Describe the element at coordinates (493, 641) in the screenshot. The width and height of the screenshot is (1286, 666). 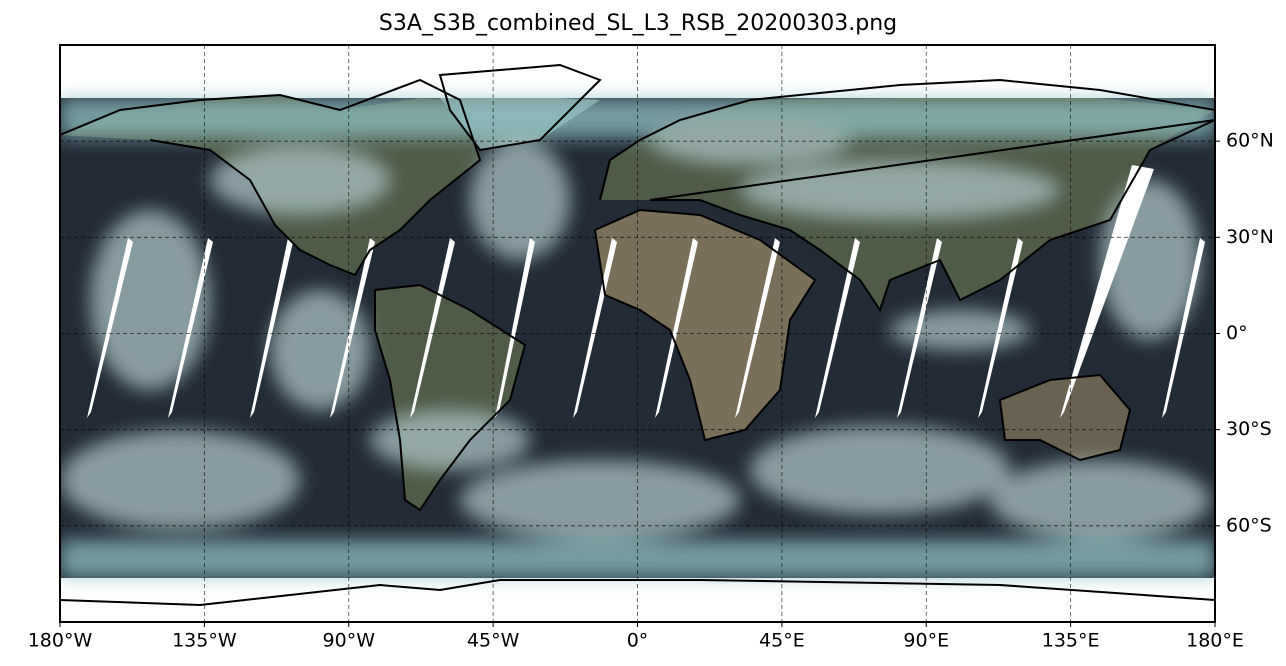
I see `x-tick-label: 45°W` at that location.